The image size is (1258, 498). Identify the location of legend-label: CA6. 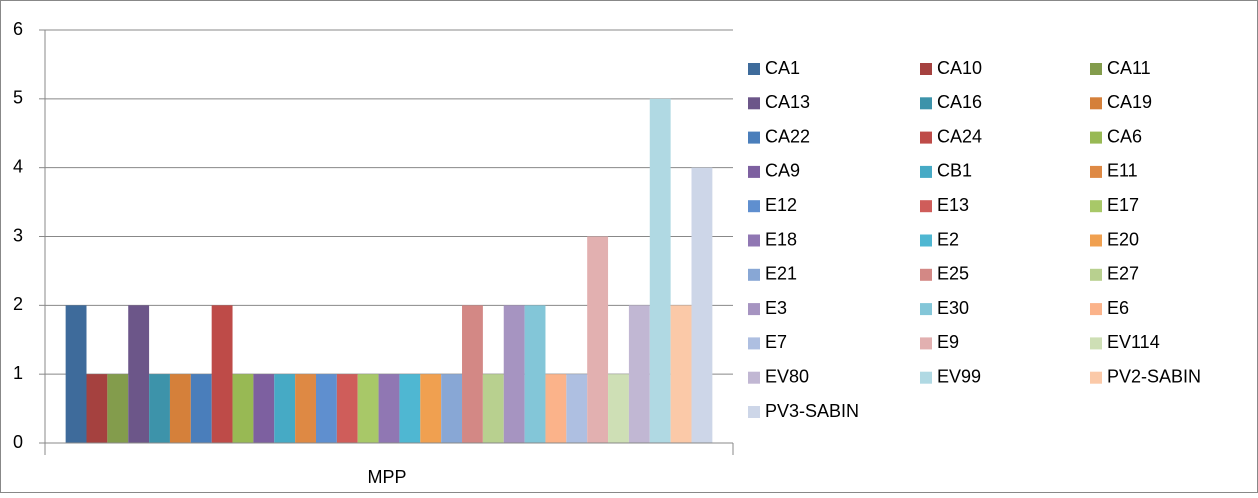
(1124, 136).